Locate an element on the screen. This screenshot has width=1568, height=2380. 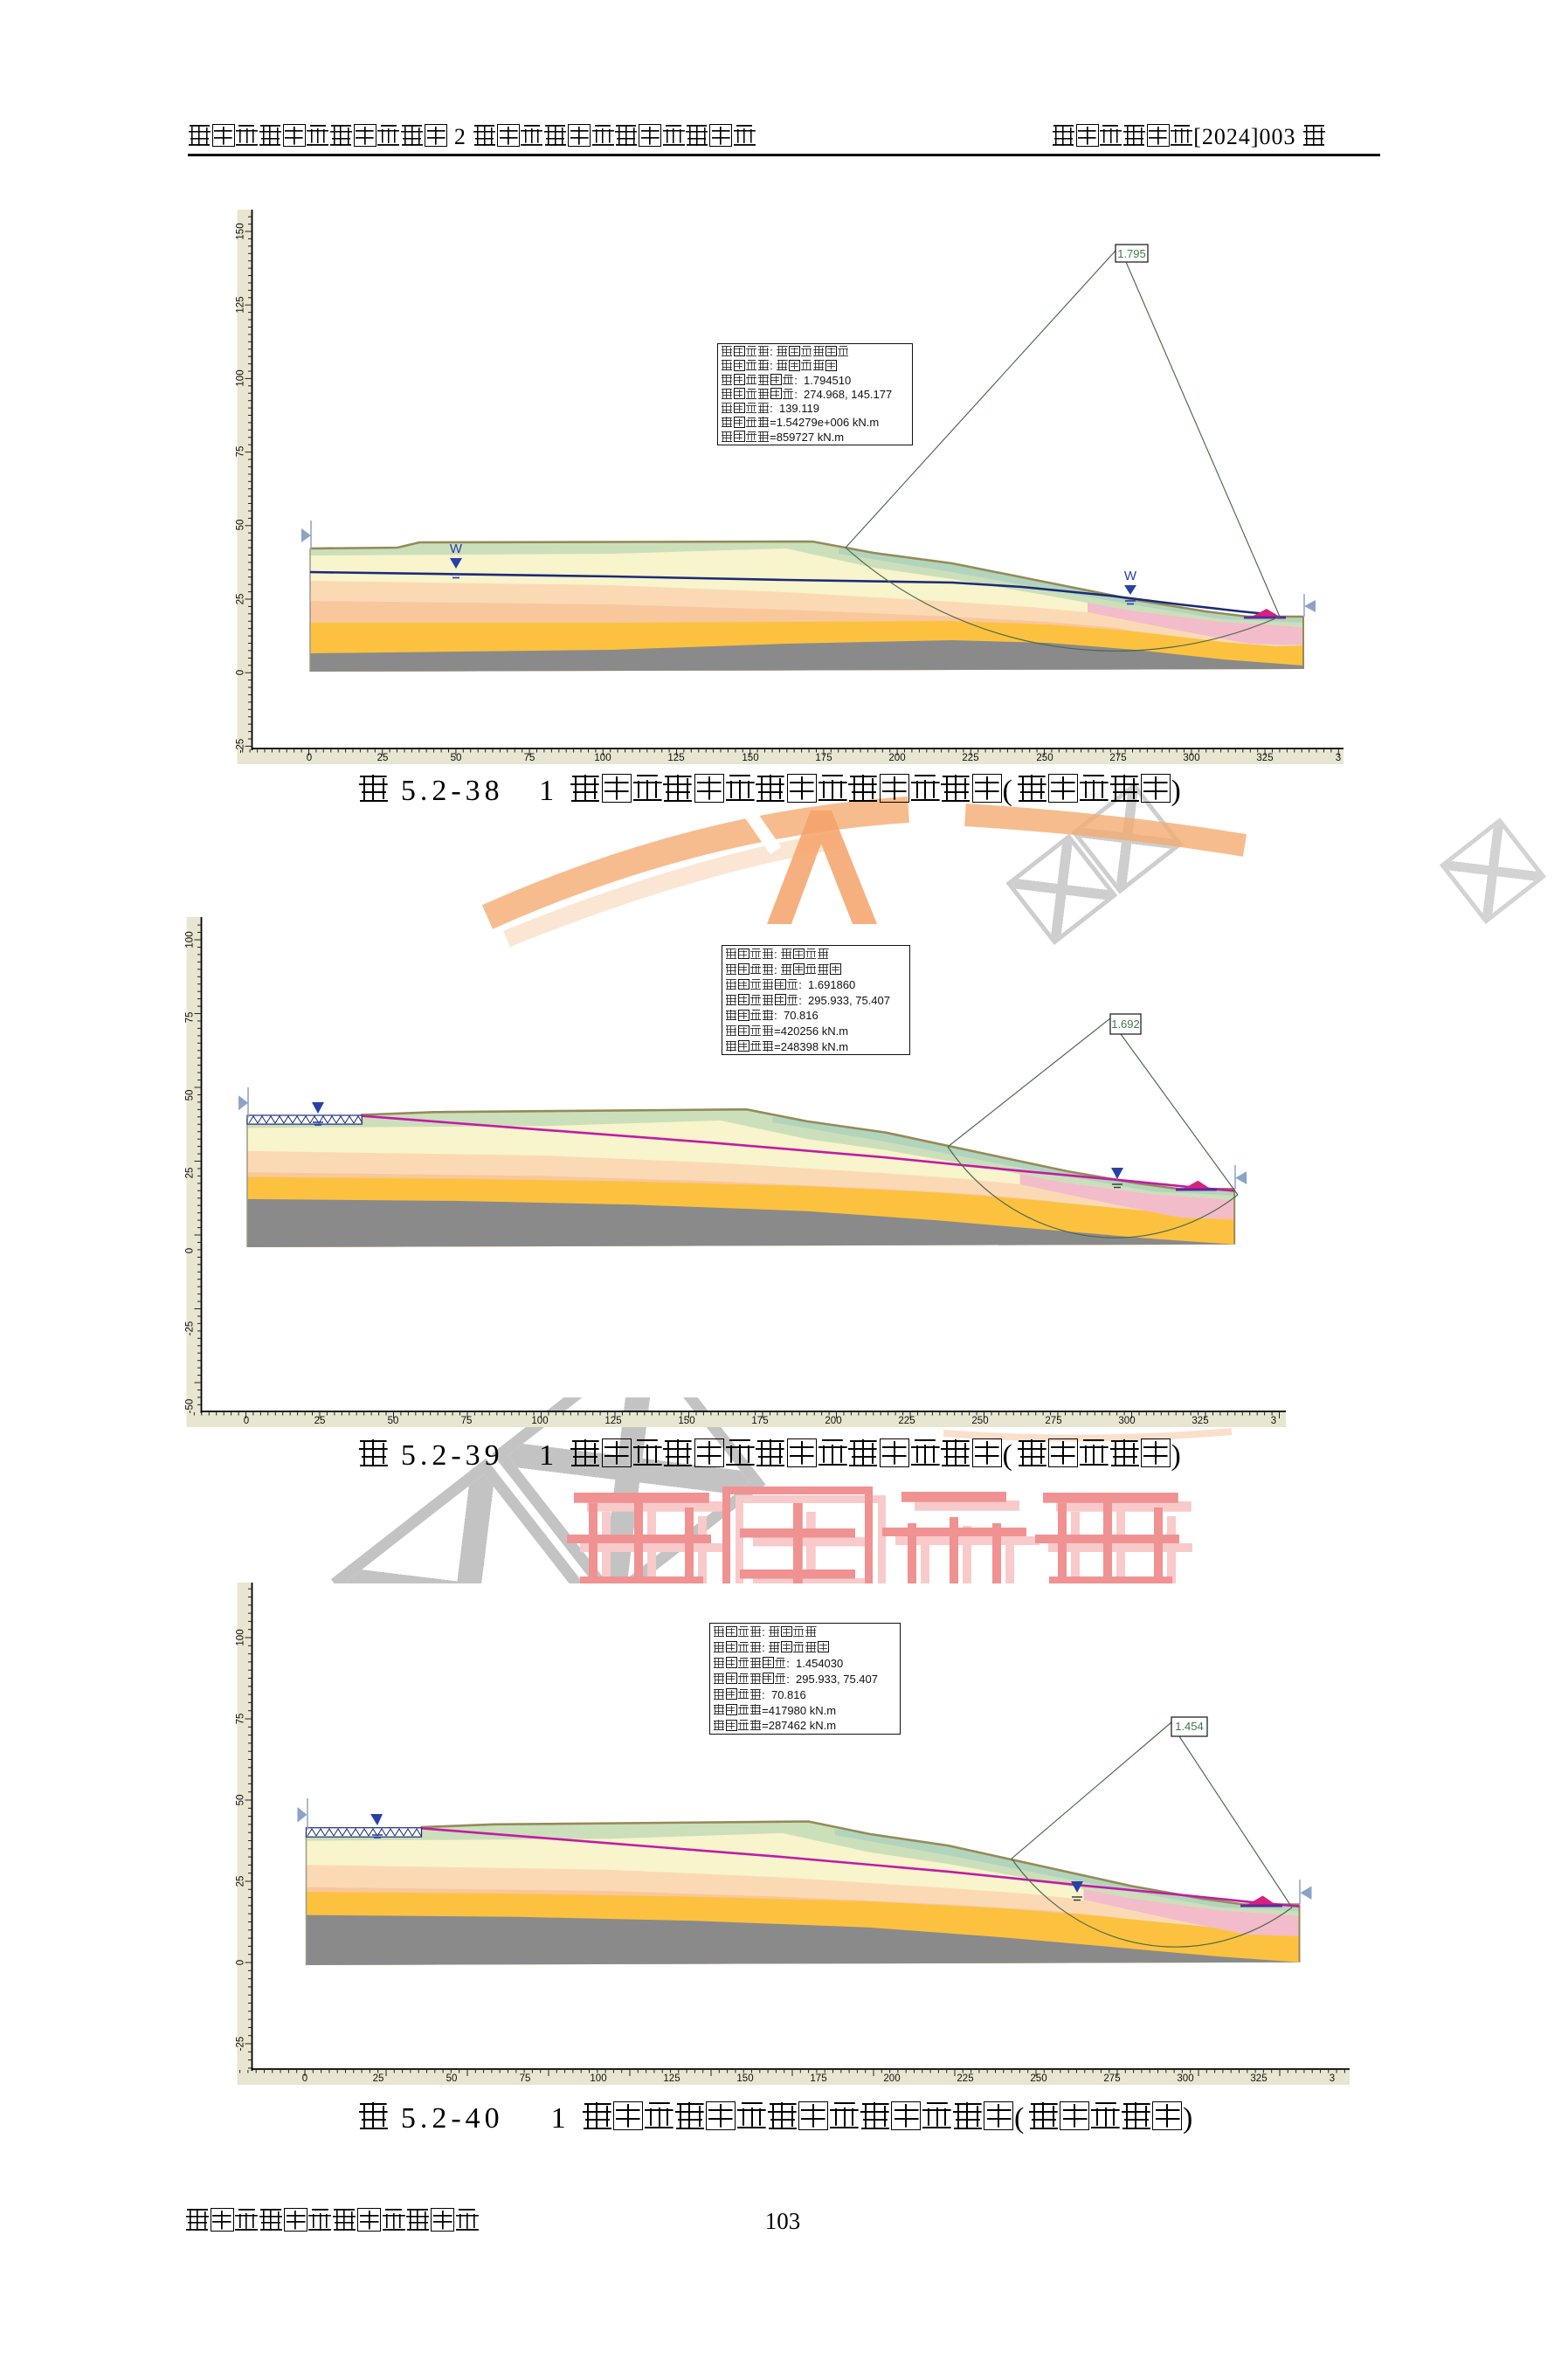
svg-text: 1.454 is located at coordinates (1189, 1726).